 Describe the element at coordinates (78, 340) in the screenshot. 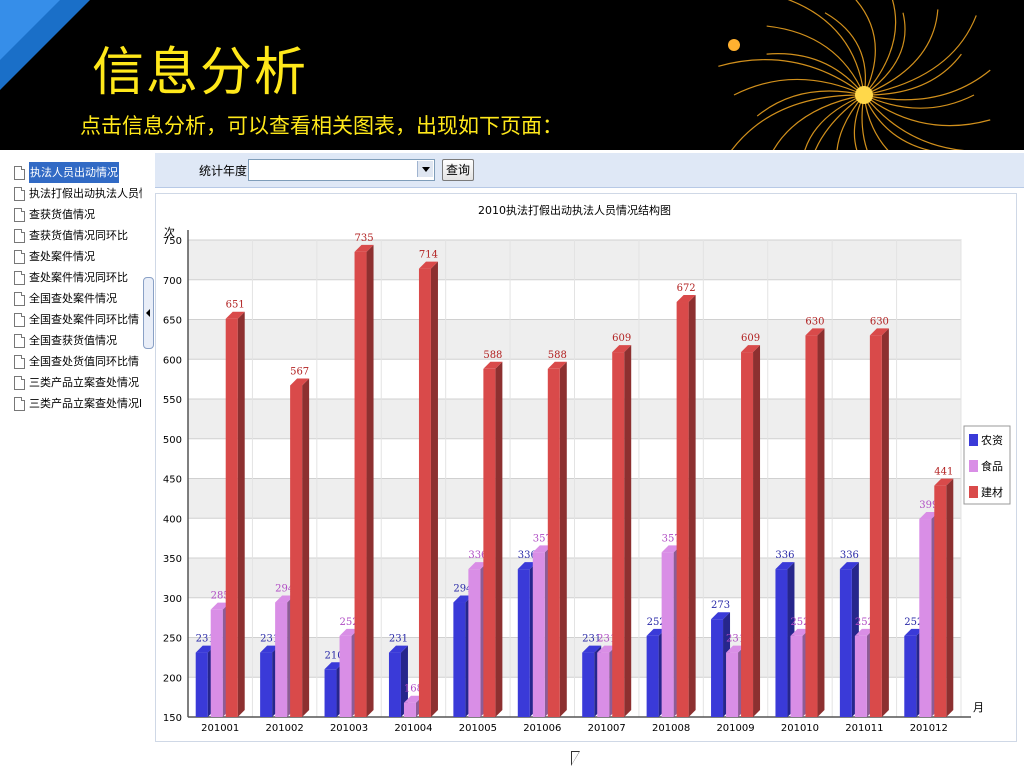

I see `tree-item: 全国查获货值情况` at that location.